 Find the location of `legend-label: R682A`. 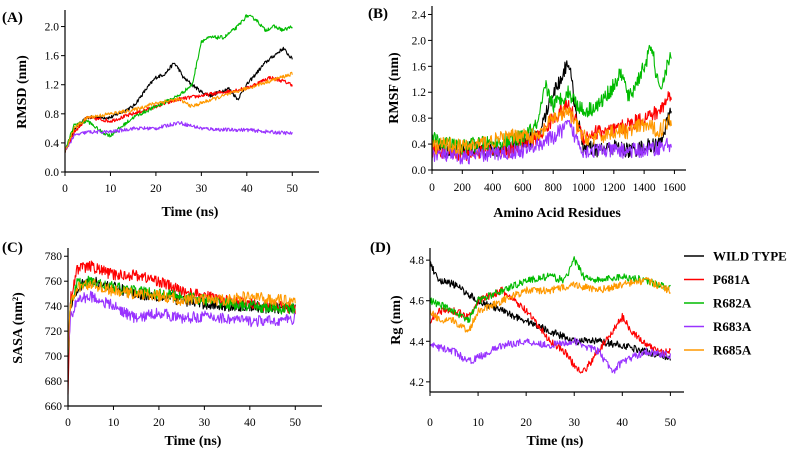

legend-label: R682A is located at coordinates (732, 303).